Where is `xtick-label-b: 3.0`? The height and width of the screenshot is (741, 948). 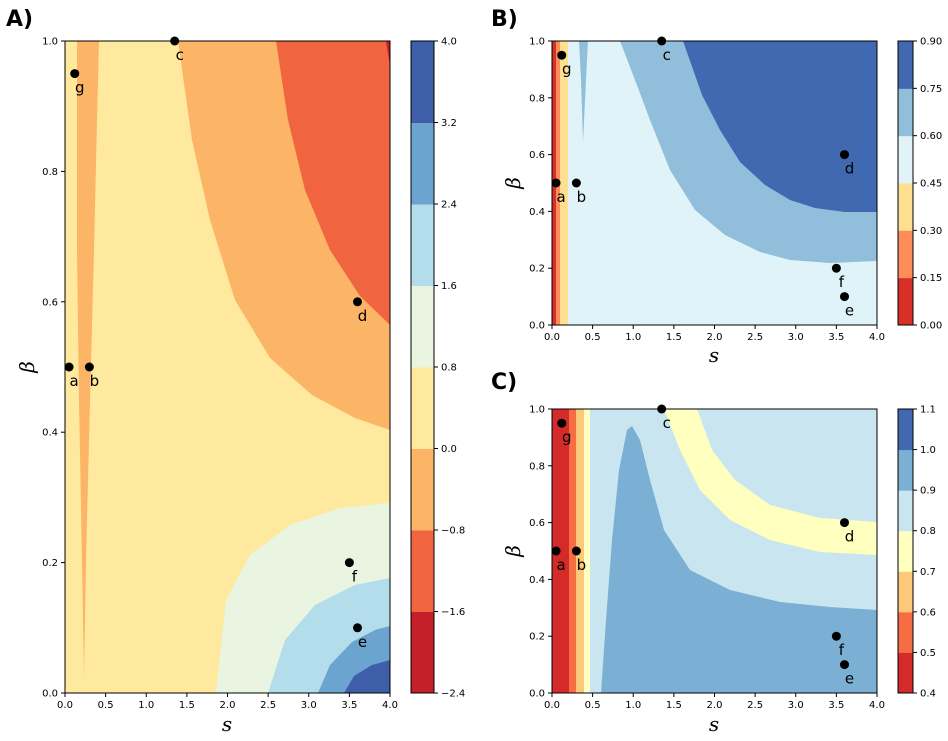 xtick-label-b: 3.0 is located at coordinates (796, 337).